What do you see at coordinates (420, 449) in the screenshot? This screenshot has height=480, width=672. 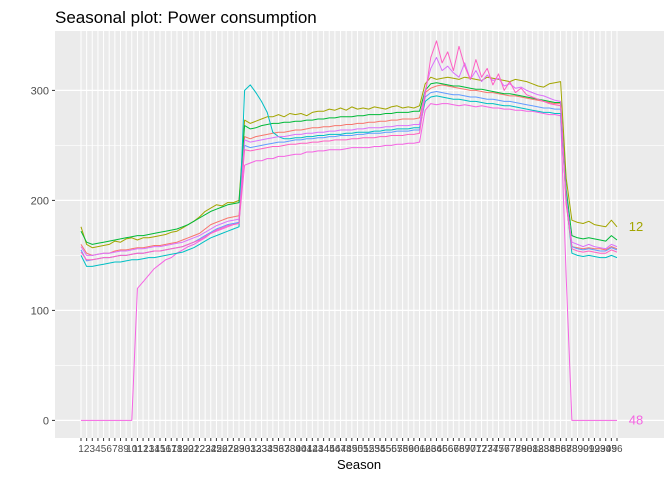 I see `x-tick-label: 61` at bounding box center [420, 449].